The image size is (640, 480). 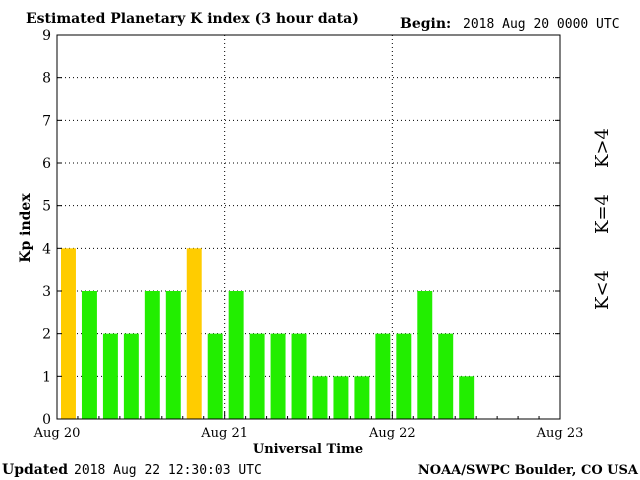 What do you see at coordinates (560, 433) in the screenshot?
I see `x-tick-label: Aug 23` at bounding box center [560, 433].